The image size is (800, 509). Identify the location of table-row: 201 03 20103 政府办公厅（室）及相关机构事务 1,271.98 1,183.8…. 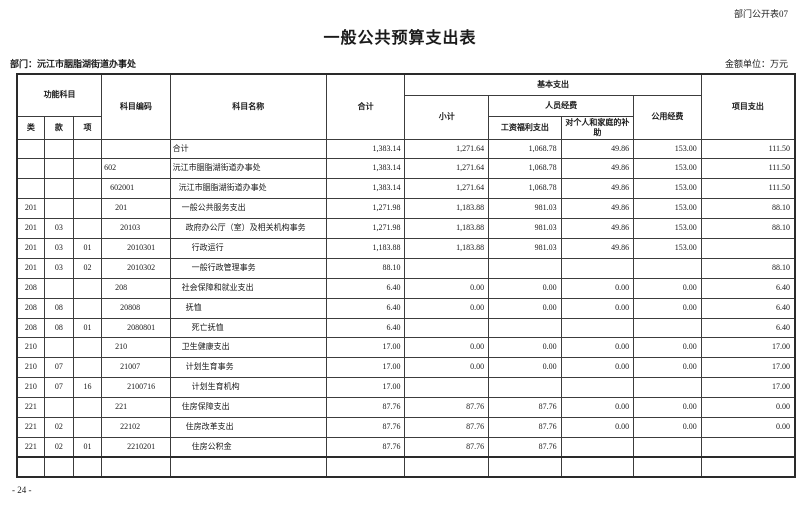
(406, 228).